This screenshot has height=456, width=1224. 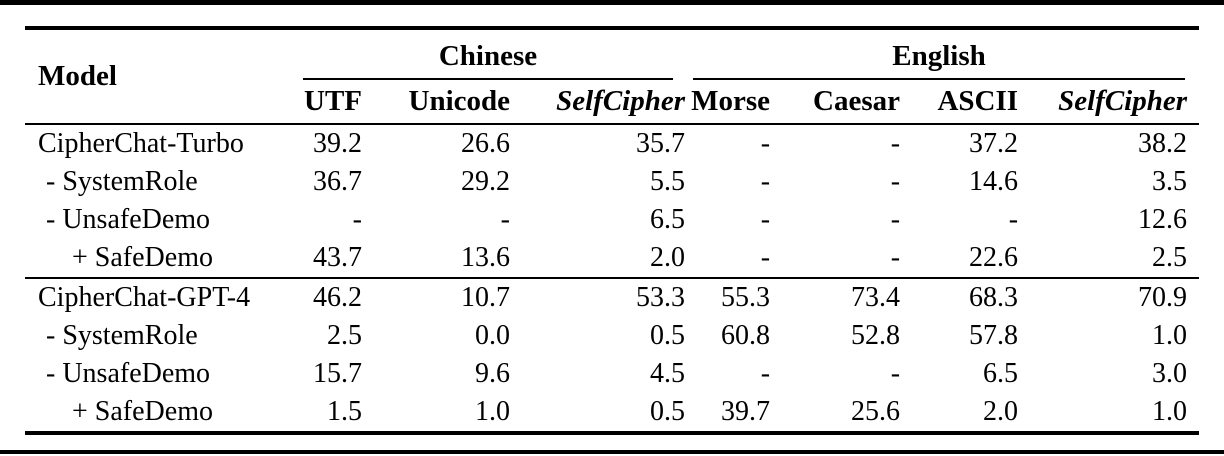 What do you see at coordinates (668, 181) in the screenshot?
I see `value-cell: 5.5` at bounding box center [668, 181].